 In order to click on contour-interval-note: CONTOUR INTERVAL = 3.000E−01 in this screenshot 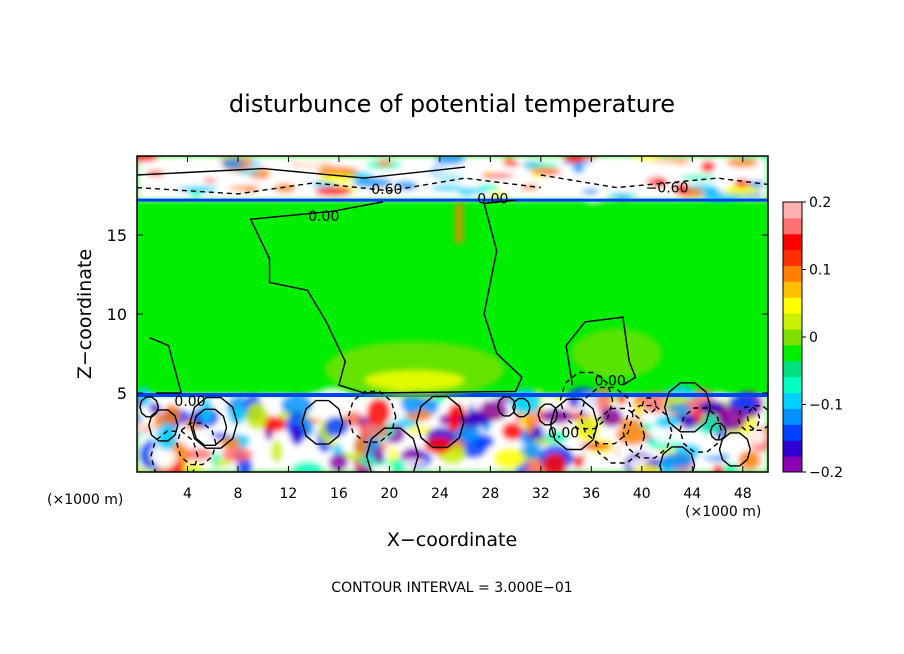, I will do `click(451, 588)`.